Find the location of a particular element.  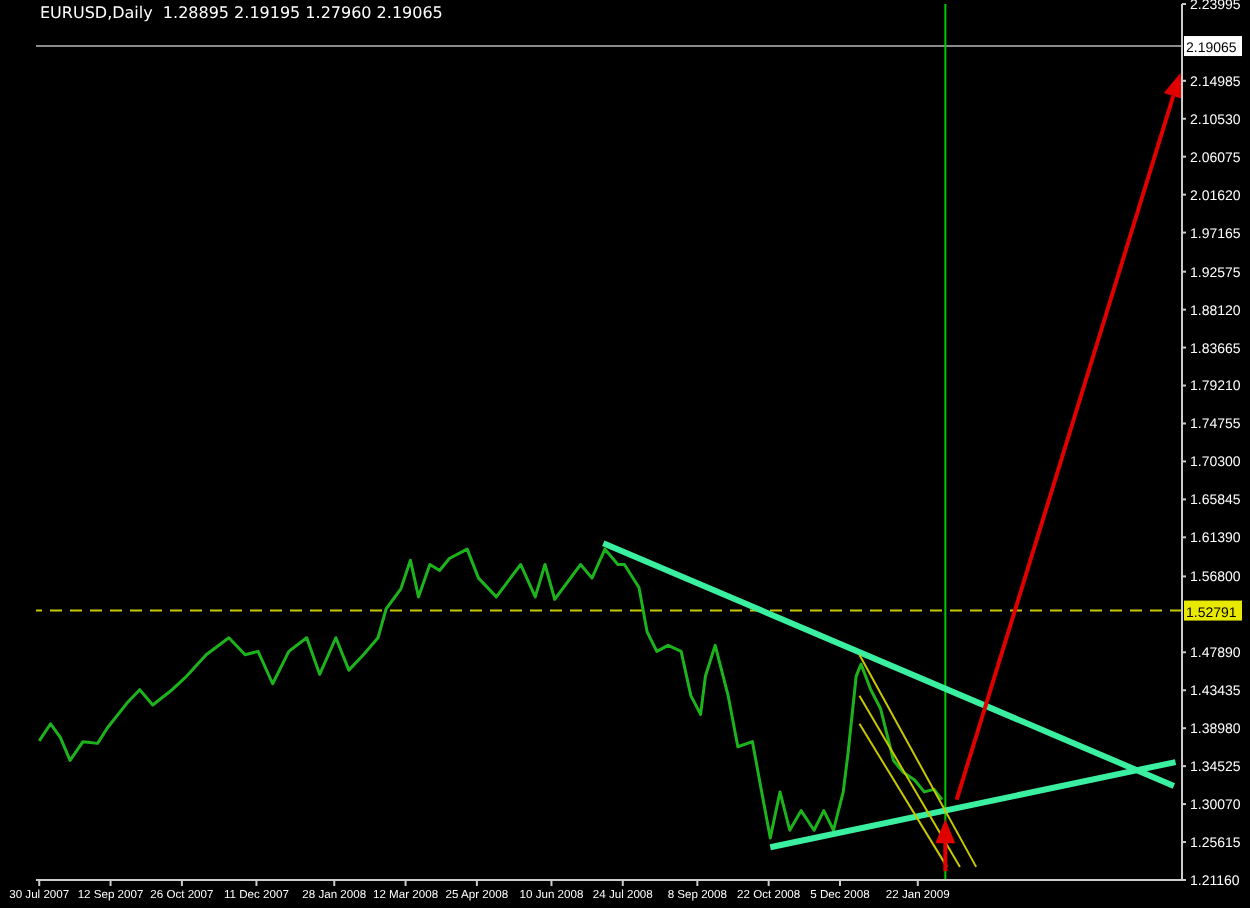

chart-title: EURUSD,Daily 1.28895 2.19195 1.27960 2.19065 is located at coordinates (241, 13).